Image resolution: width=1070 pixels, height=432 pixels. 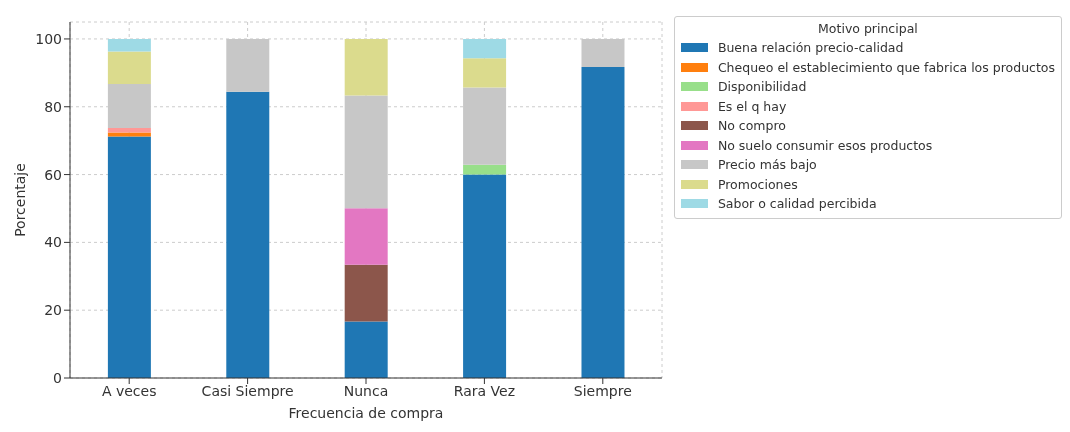 What do you see at coordinates (53, 310) in the screenshot?
I see `y-tick-label: 20` at bounding box center [53, 310].